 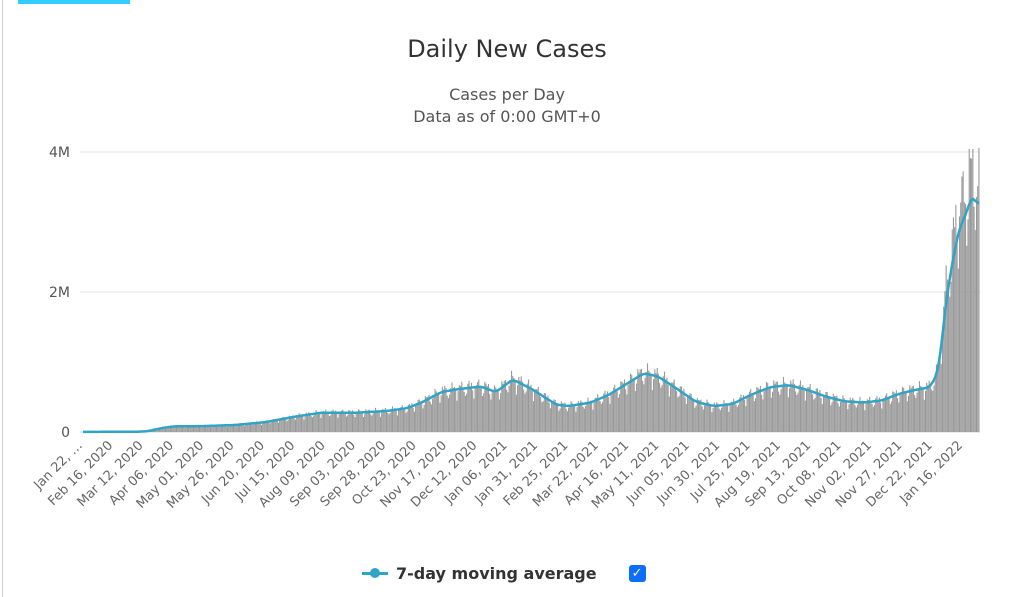 What do you see at coordinates (504, 573) in the screenshot?
I see `legend-item-moving-average: 7-day moving average ✓` at bounding box center [504, 573].